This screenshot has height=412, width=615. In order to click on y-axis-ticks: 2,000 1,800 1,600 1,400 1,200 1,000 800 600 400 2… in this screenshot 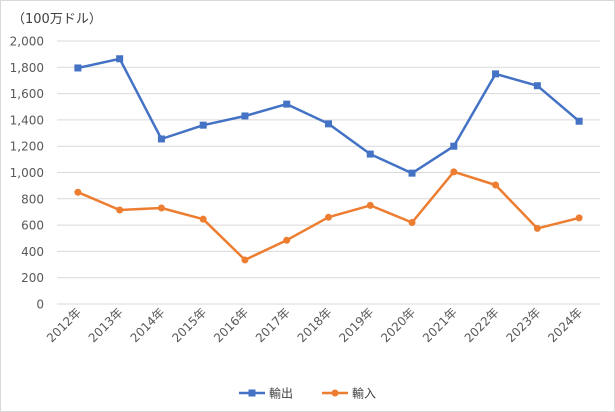, I will do `click(27, 173)`.